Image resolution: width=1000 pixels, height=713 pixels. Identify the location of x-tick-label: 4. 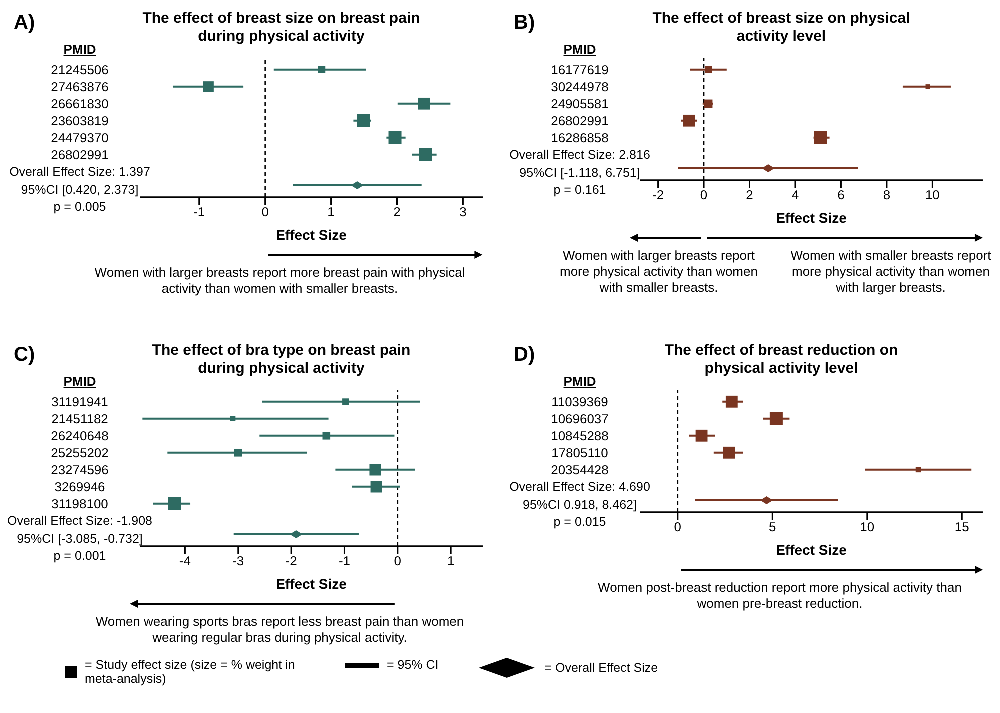
(796, 195).